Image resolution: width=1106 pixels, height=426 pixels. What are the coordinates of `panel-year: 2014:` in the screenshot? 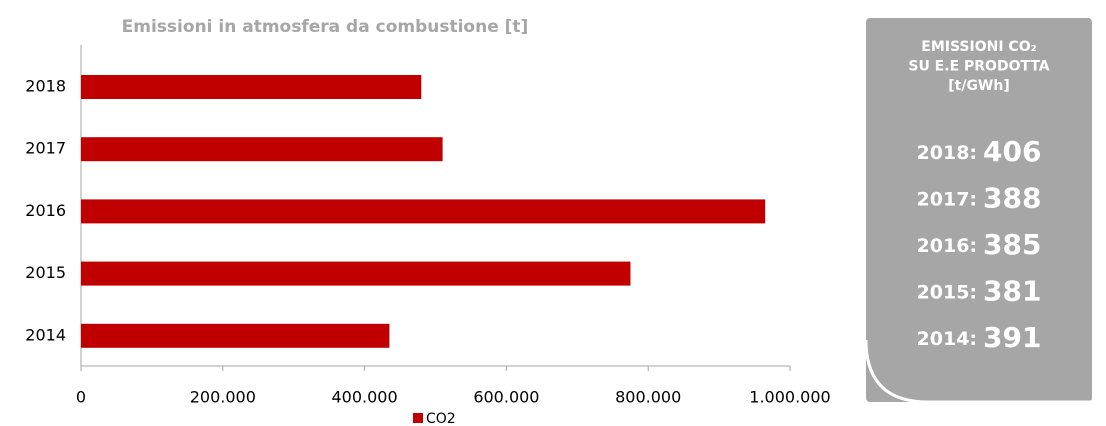 It's located at (947, 339).